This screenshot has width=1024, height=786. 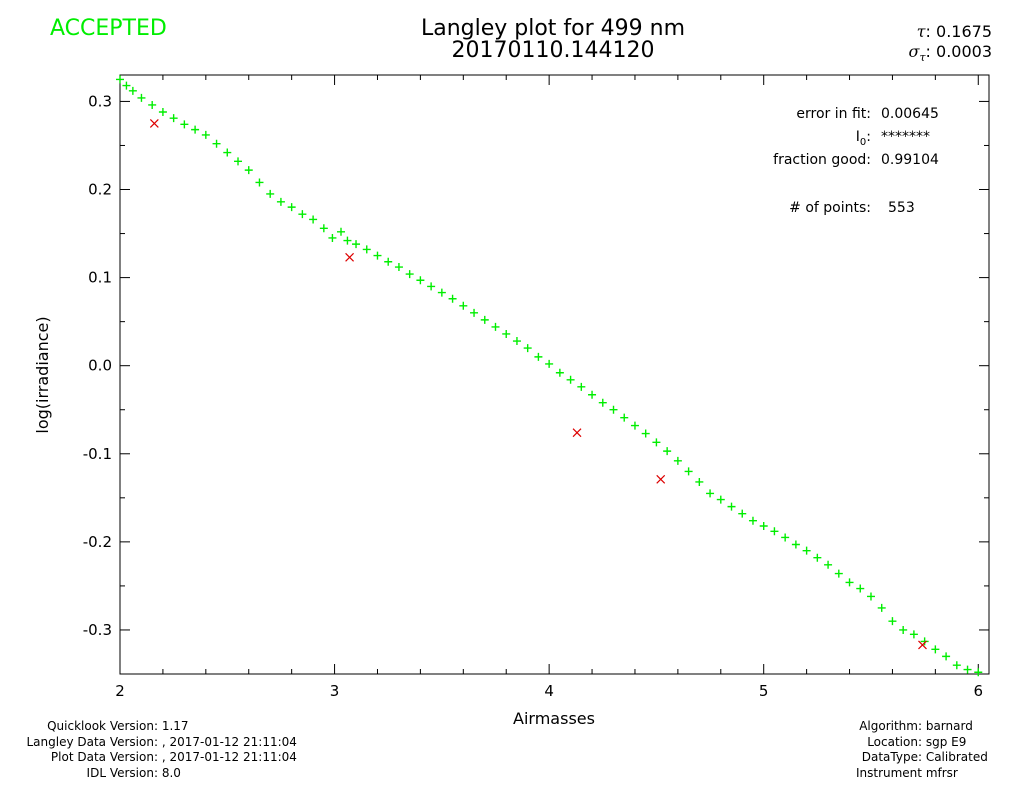 I want to click on y-tick-label: -0.3, so click(x=97, y=630).